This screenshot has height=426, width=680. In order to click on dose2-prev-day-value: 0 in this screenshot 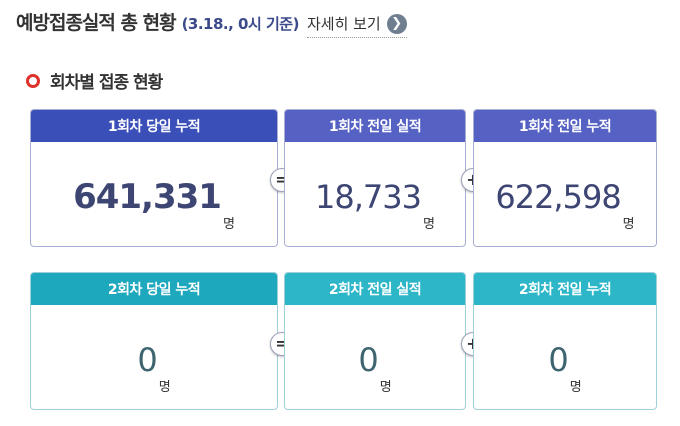, I will do `click(368, 360)`.